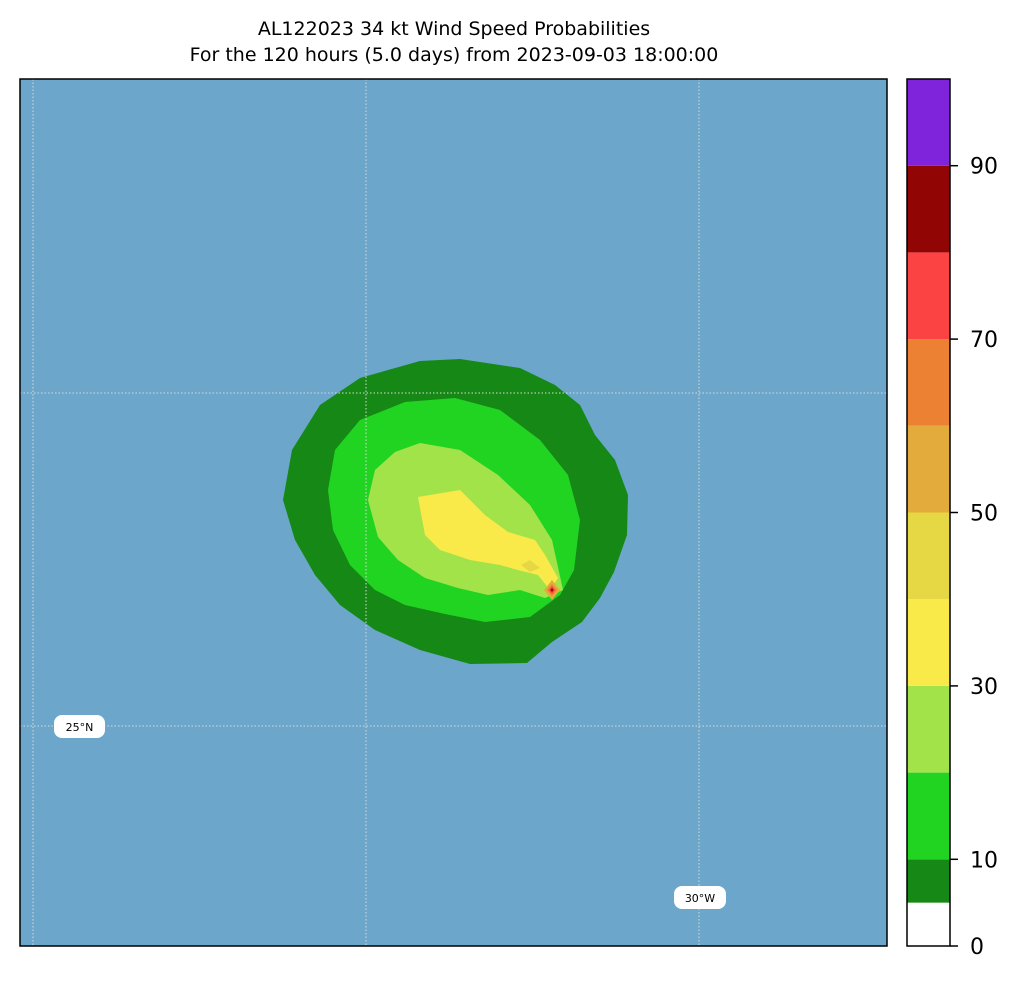 This screenshot has height=984, width=1024. I want to click on colorbar-tick-label-10: 10, so click(984, 860).